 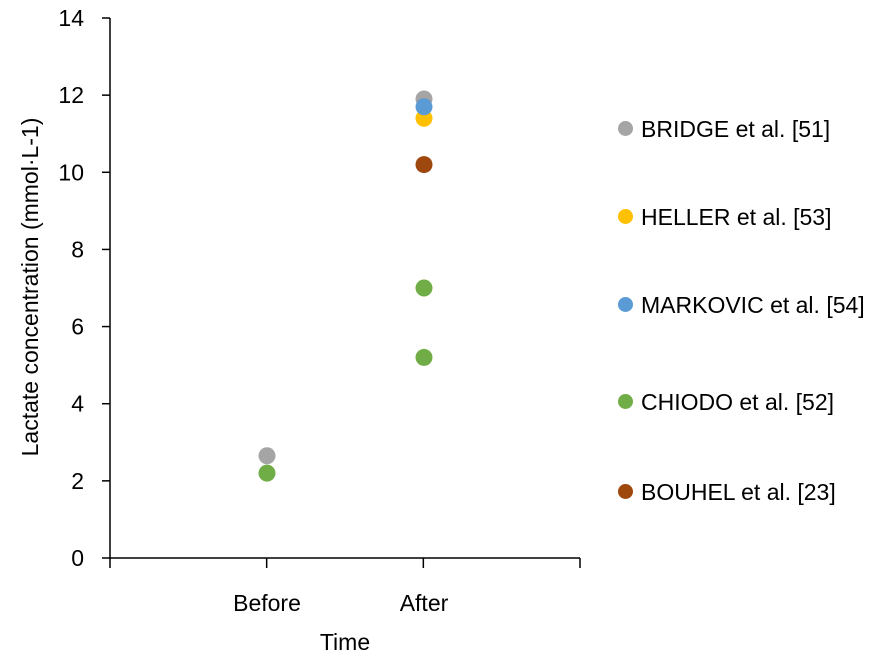 I want to click on x-tick-label: Before, so click(x=267, y=603).